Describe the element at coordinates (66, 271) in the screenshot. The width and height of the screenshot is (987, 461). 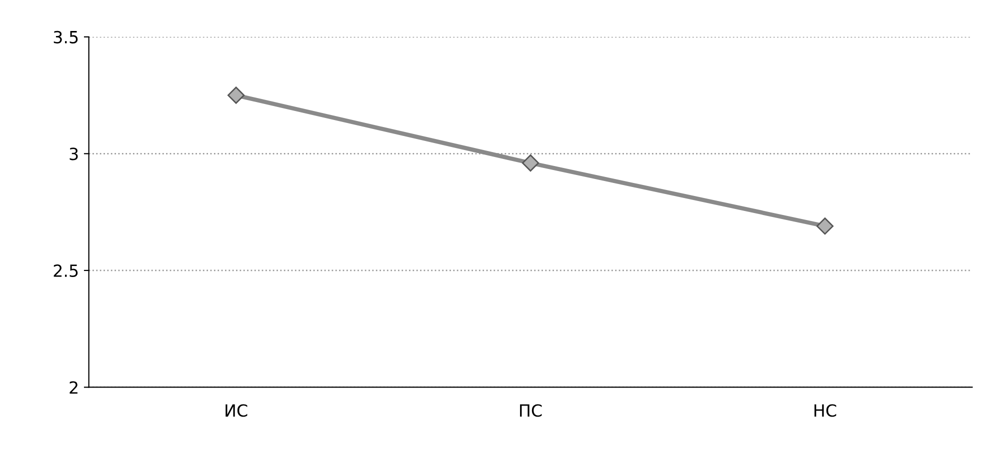
I see `y-tick-label: 2.5` at that location.